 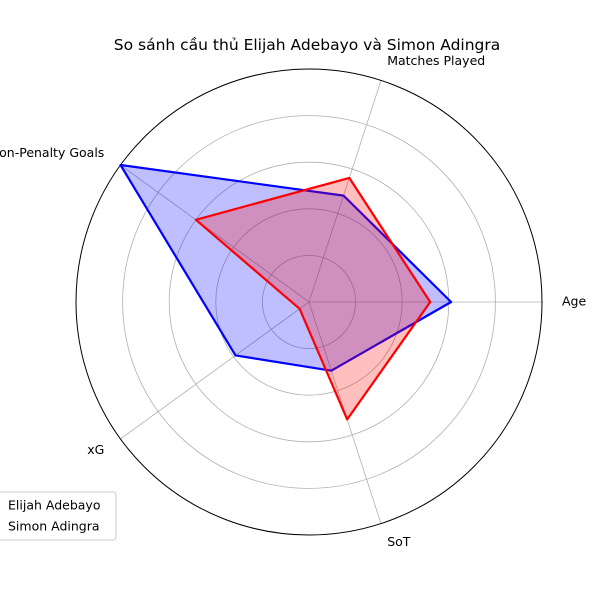 I want to click on legend-box, so click(x=58, y=516).